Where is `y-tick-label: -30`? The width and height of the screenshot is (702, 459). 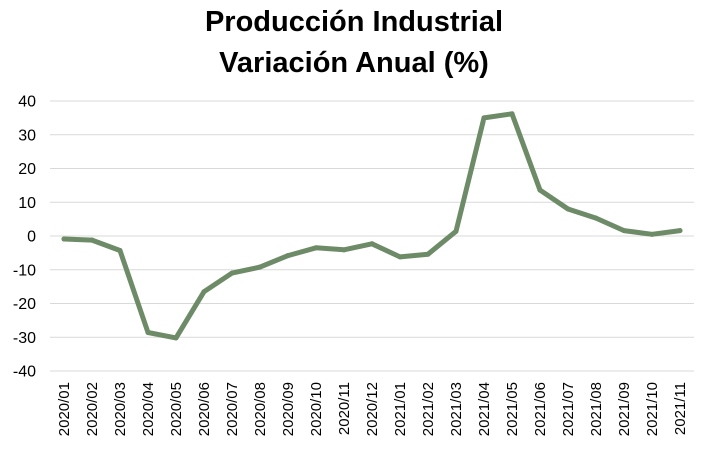
y-tick-label: -30 is located at coordinates (24, 338).